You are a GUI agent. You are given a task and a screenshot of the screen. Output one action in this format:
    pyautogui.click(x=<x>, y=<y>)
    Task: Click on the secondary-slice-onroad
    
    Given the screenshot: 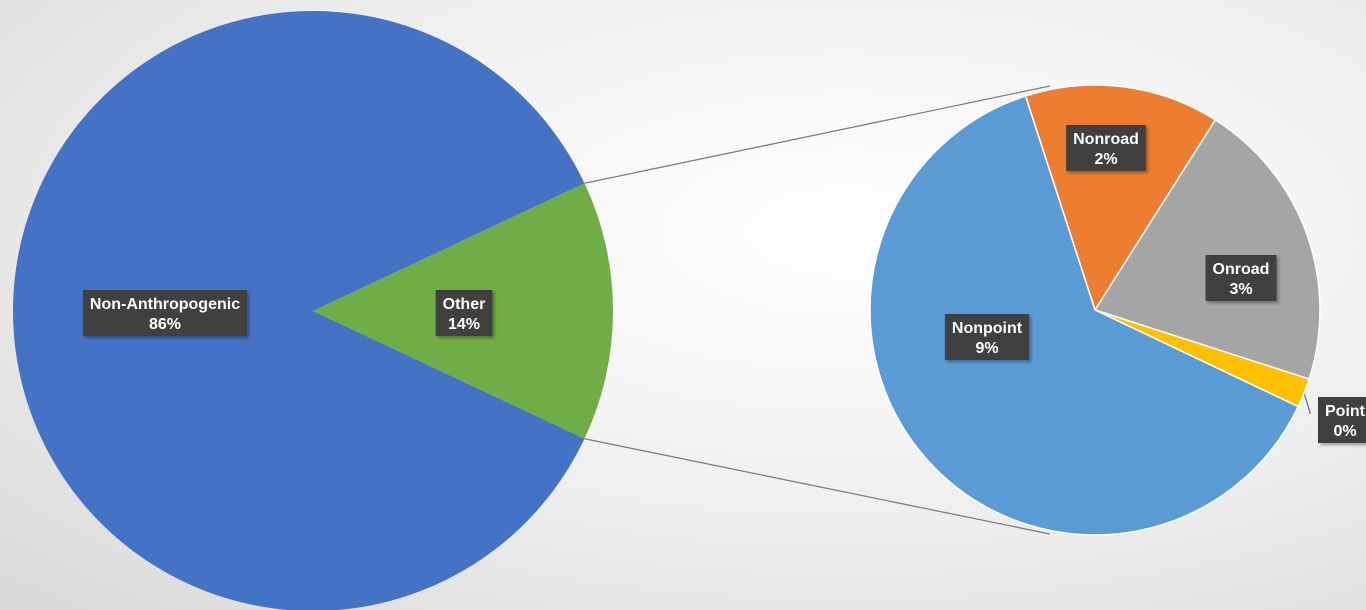 What is the action you would take?
    pyautogui.click(x=1207, y=249)
    